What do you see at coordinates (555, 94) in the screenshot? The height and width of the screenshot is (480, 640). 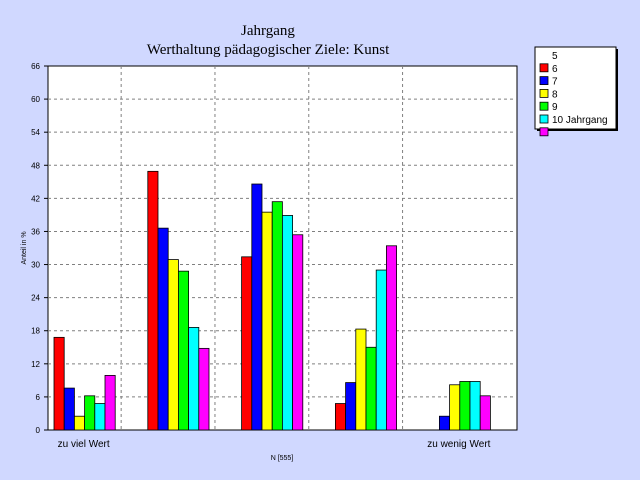 I see `legend-entry: 8` at bounding box center [555, 94].